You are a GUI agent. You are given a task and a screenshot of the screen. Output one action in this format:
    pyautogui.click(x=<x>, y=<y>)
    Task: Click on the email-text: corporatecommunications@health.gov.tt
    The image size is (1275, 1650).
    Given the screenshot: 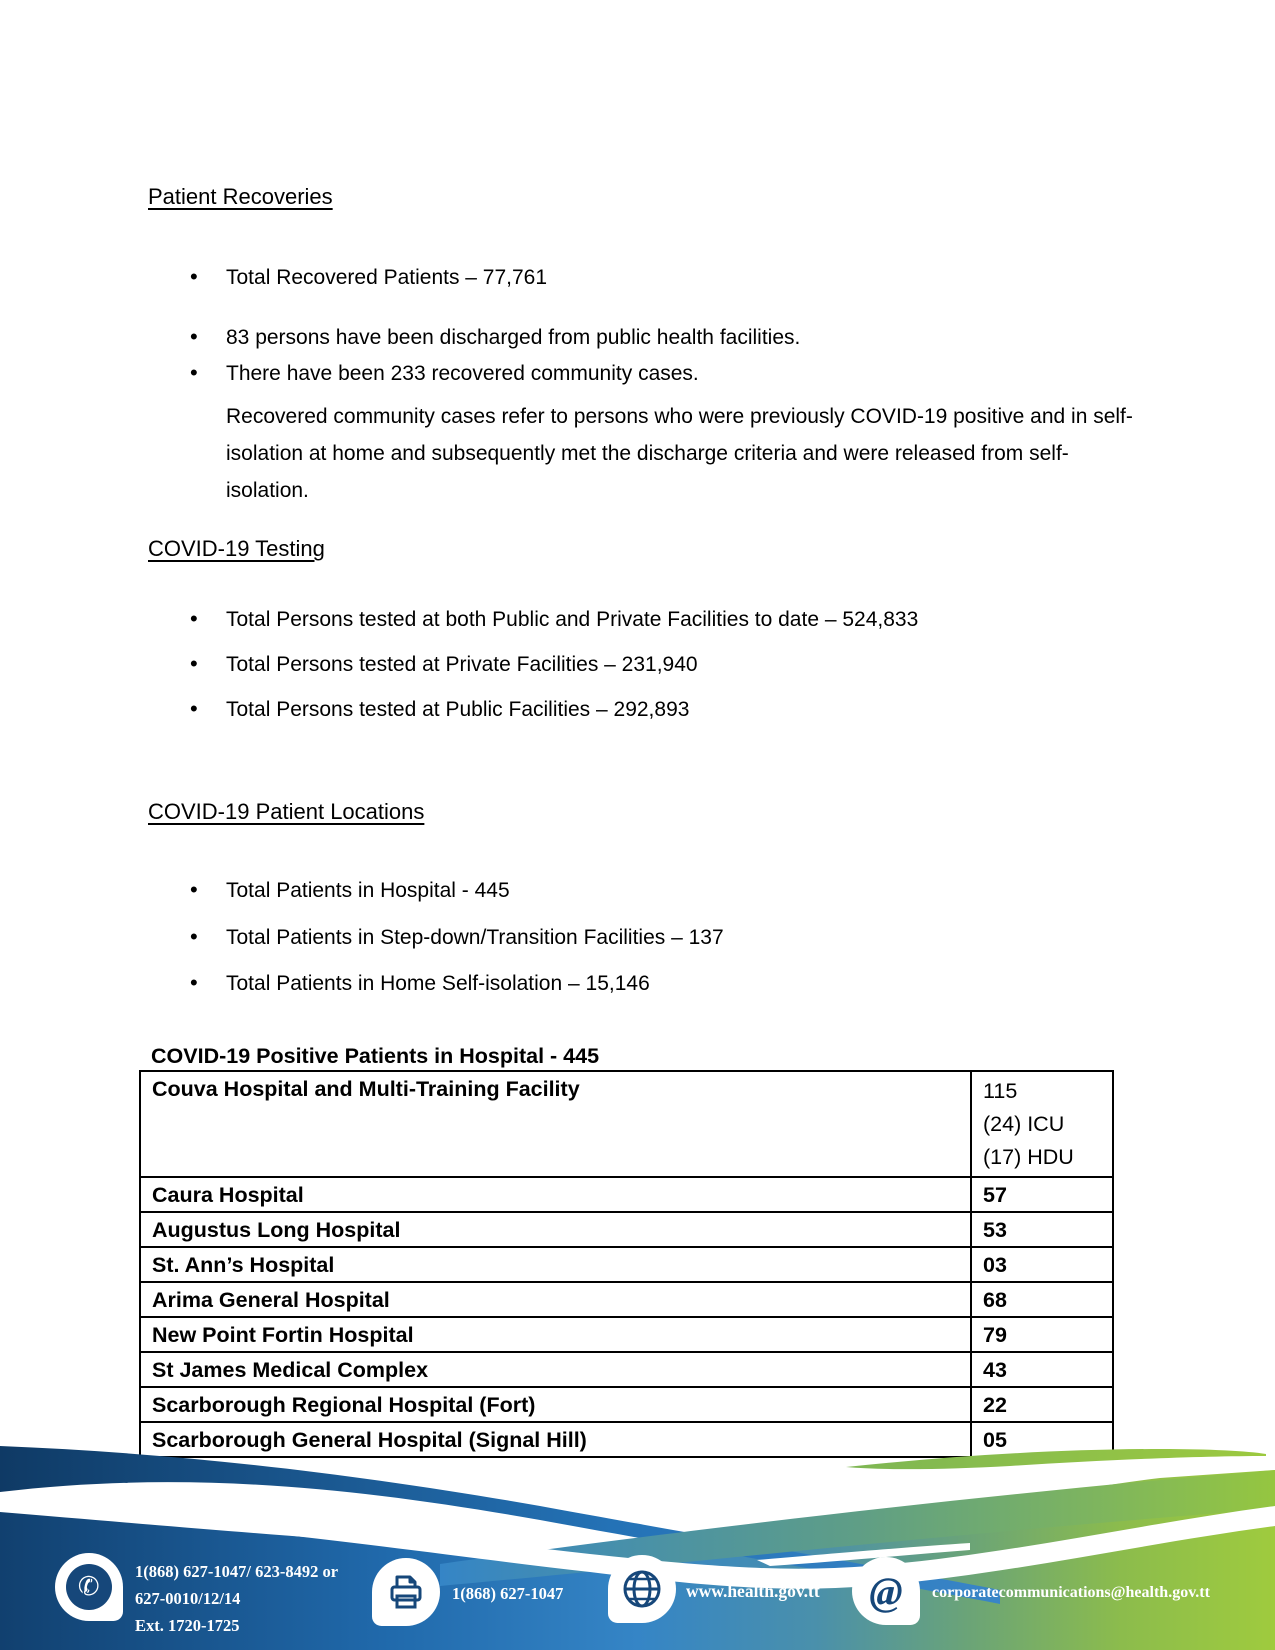 What is the action you would take?
    pyautogui.click(x=1071, y=1592)
    